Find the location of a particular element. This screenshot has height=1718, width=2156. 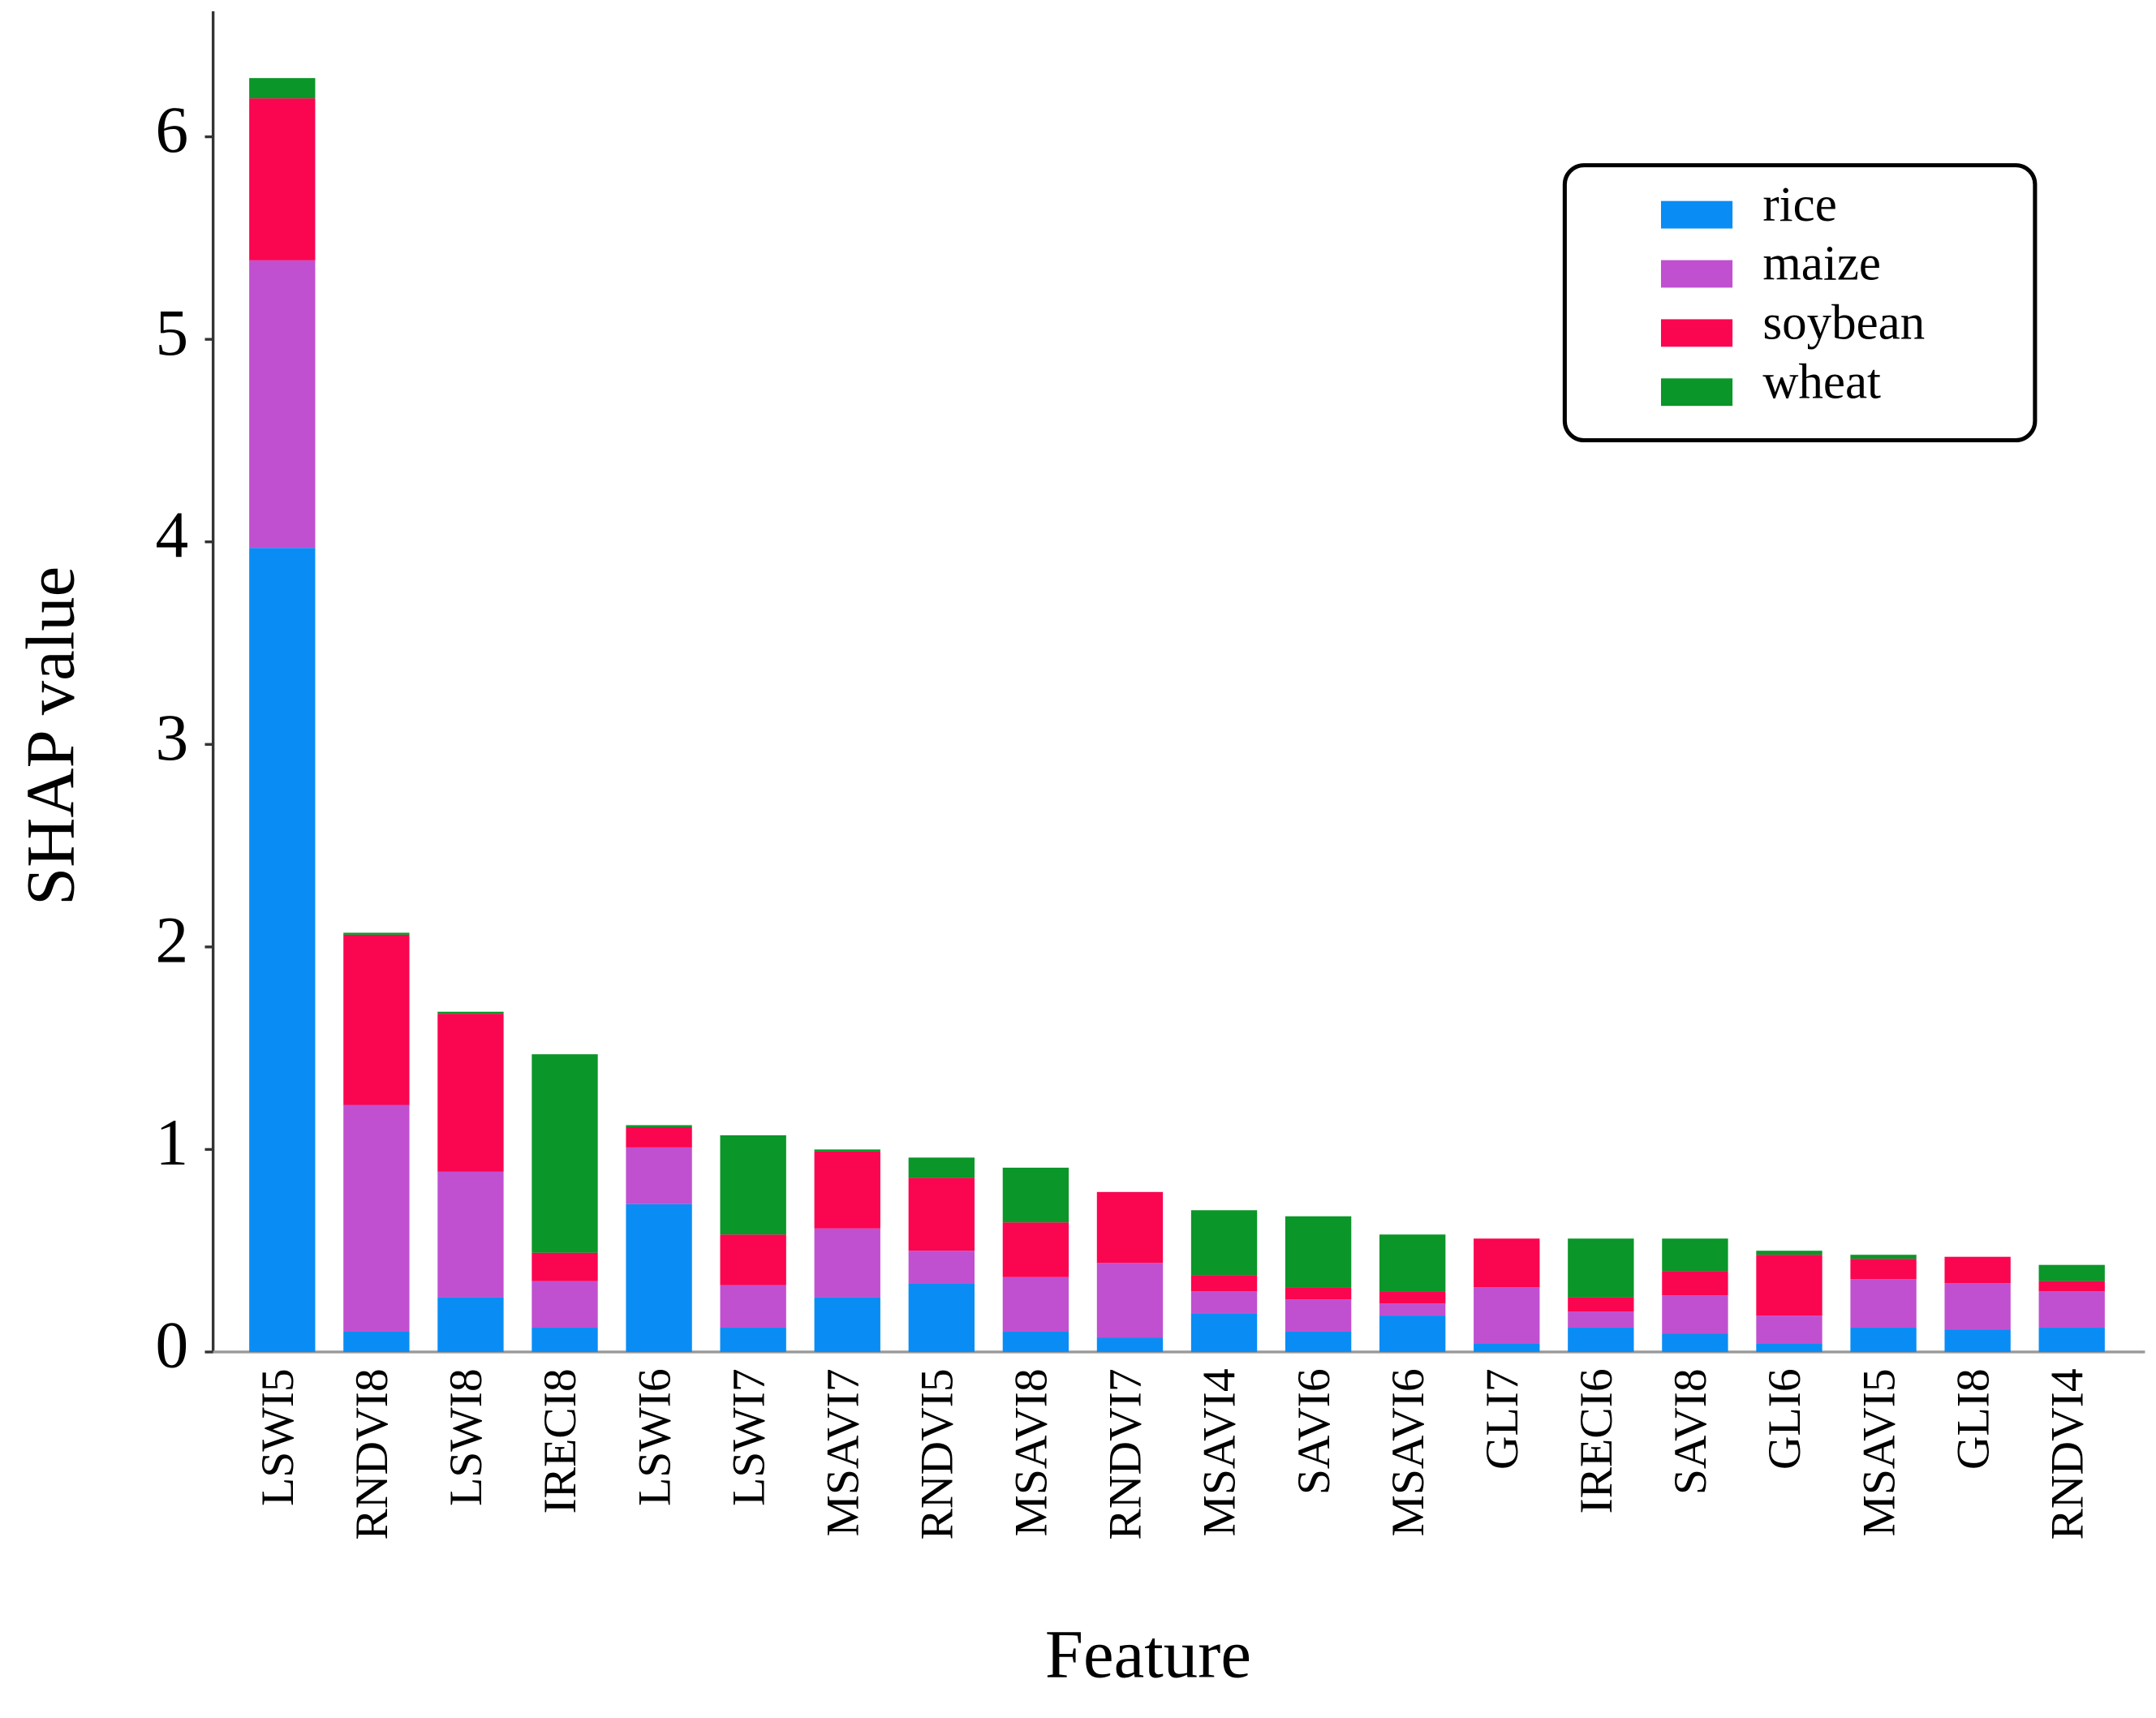

x-tick-label: MSAVI8 is located at coordinates (1031, 1452).